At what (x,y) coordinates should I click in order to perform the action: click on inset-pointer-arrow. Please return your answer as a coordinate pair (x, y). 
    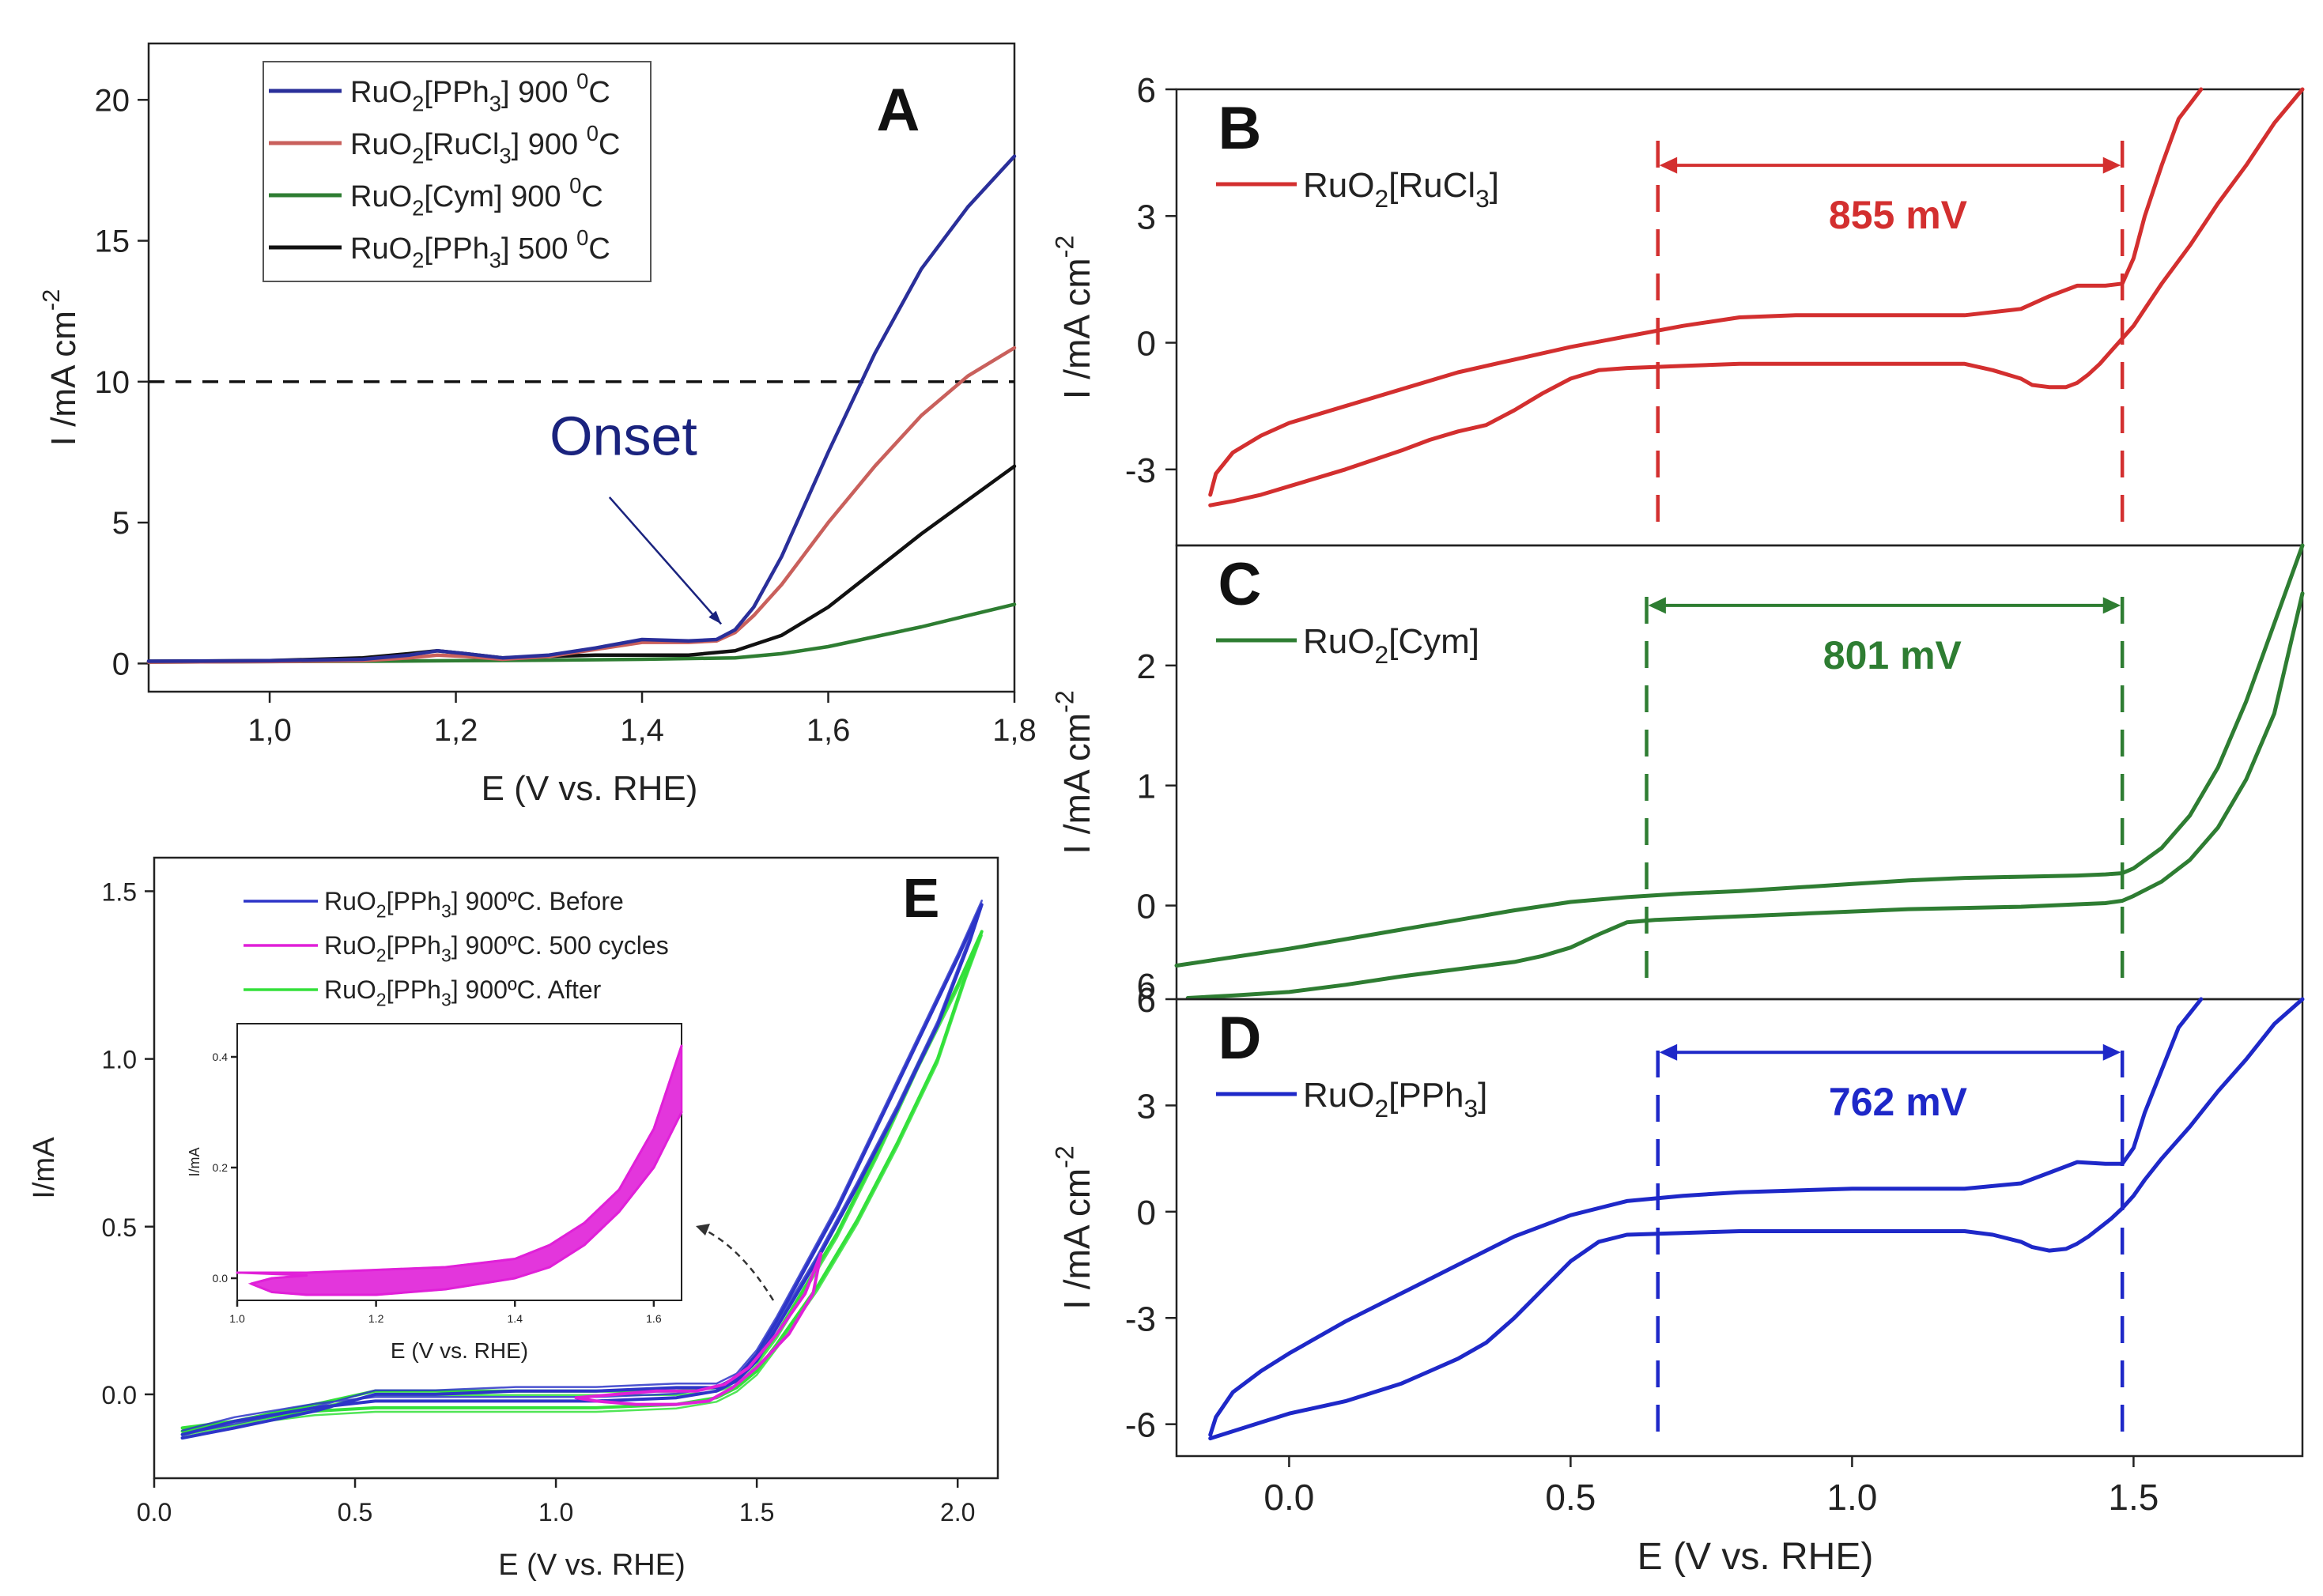
    Looking at the image, I should click on (737, 1264).